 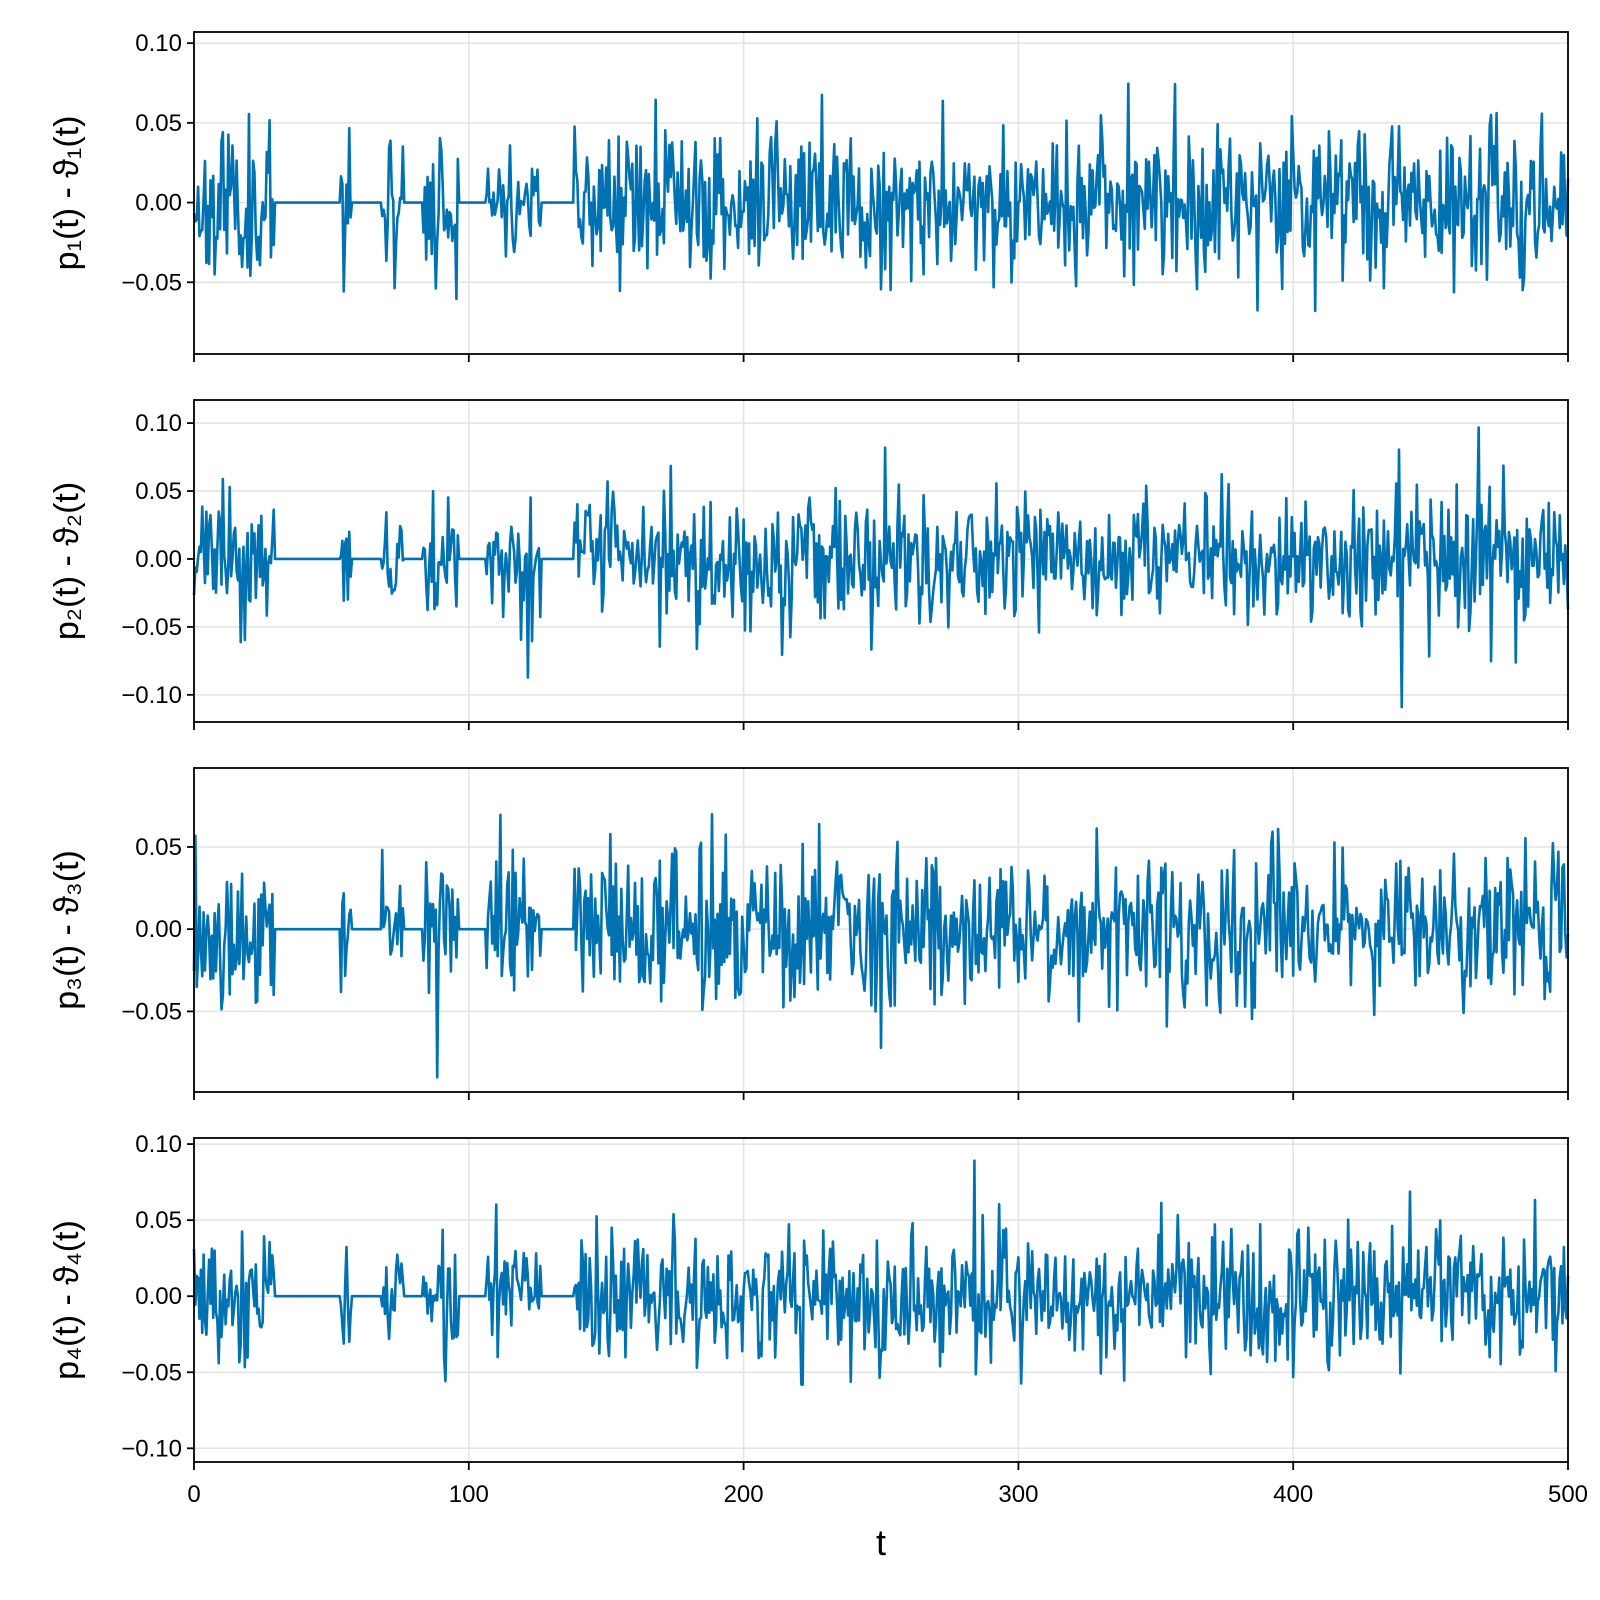 I want to click on y-axis-label: p₂(t) - ϑ₂(t), so click(x=67, y=561).